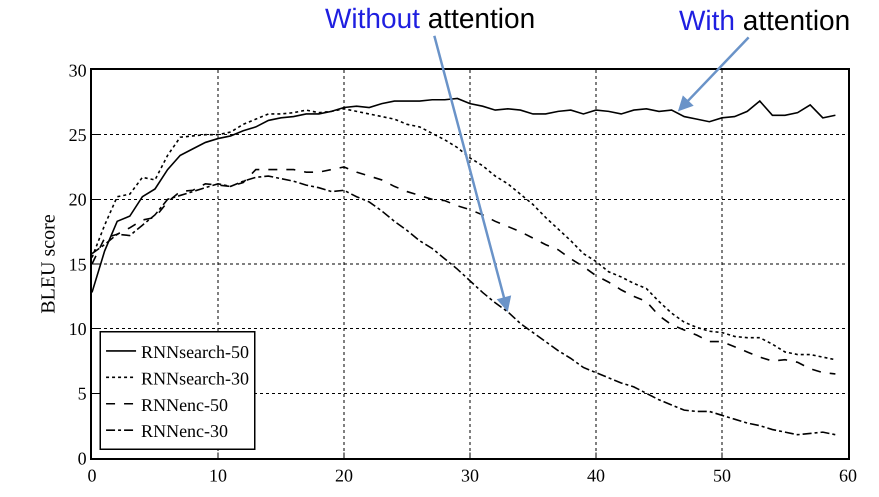 The image size is (879, 497). What do you see at coordinates (49, 264) in the screenshot?
I see `y-axis-title: BLEU score` at bounding box center [49, 264].